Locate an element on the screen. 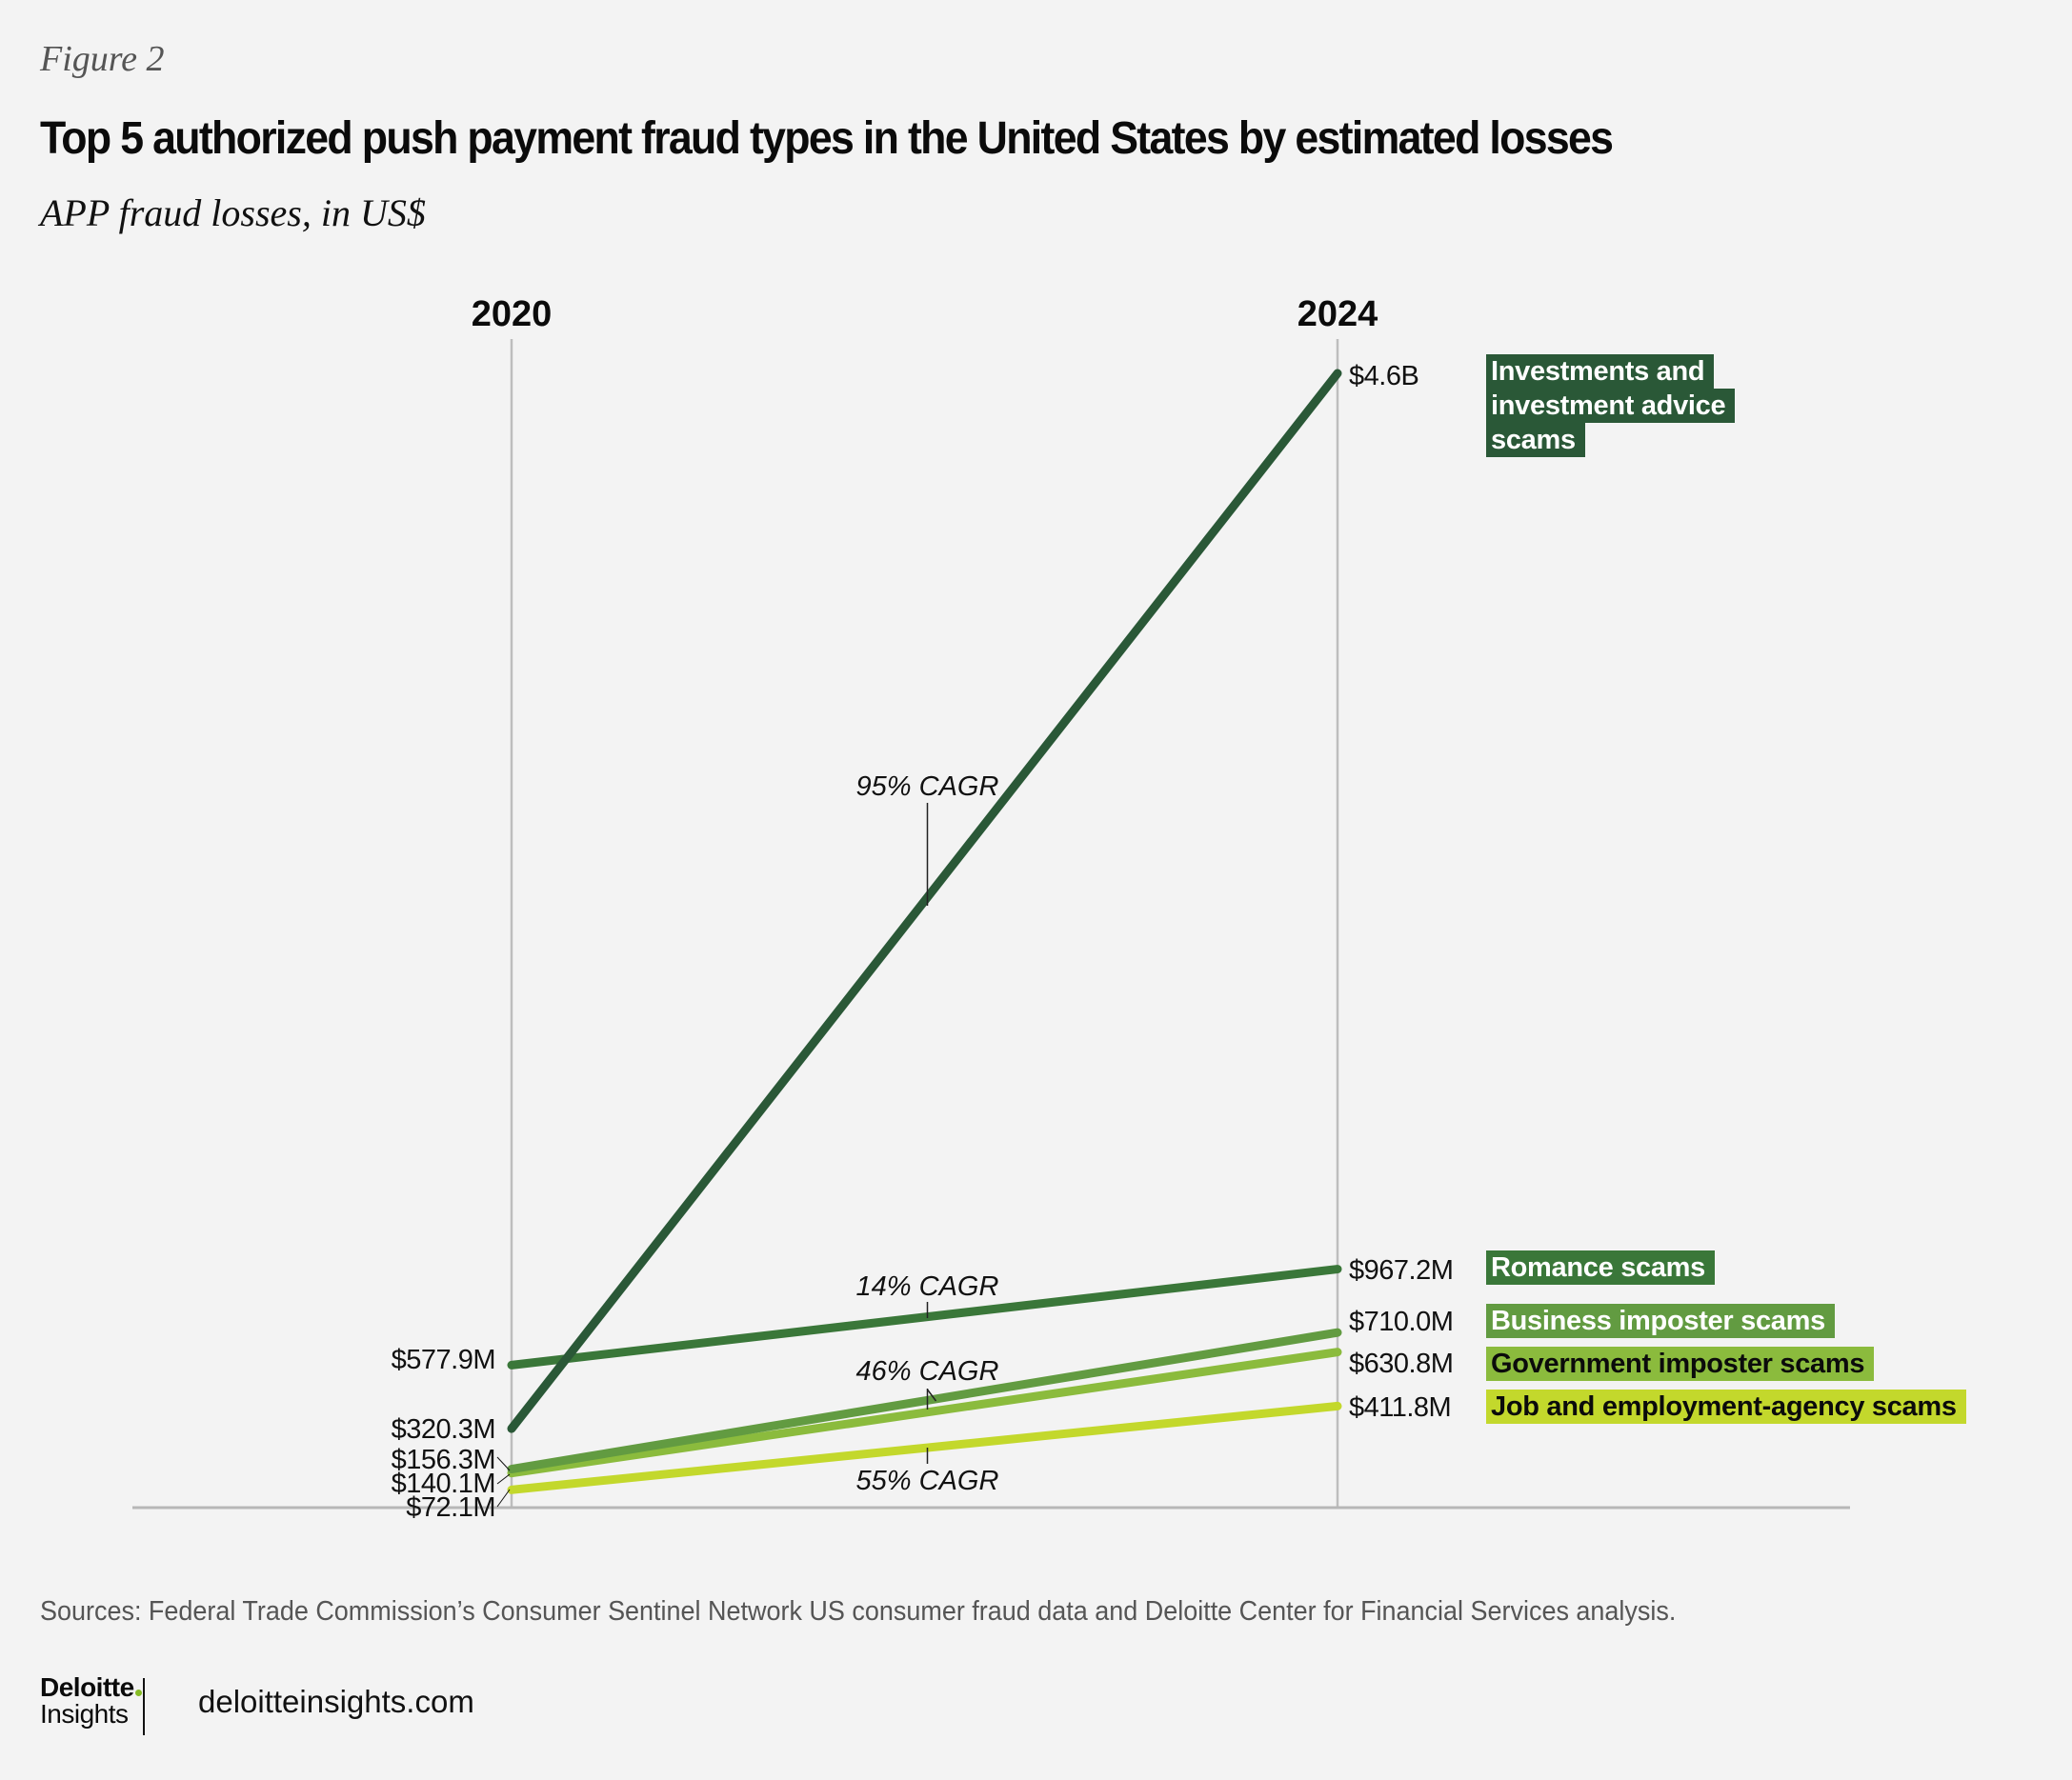 This screenshot has width=2072, height=1780. start-value-label-3: $140.1M is located at coordinates (443, 1484).